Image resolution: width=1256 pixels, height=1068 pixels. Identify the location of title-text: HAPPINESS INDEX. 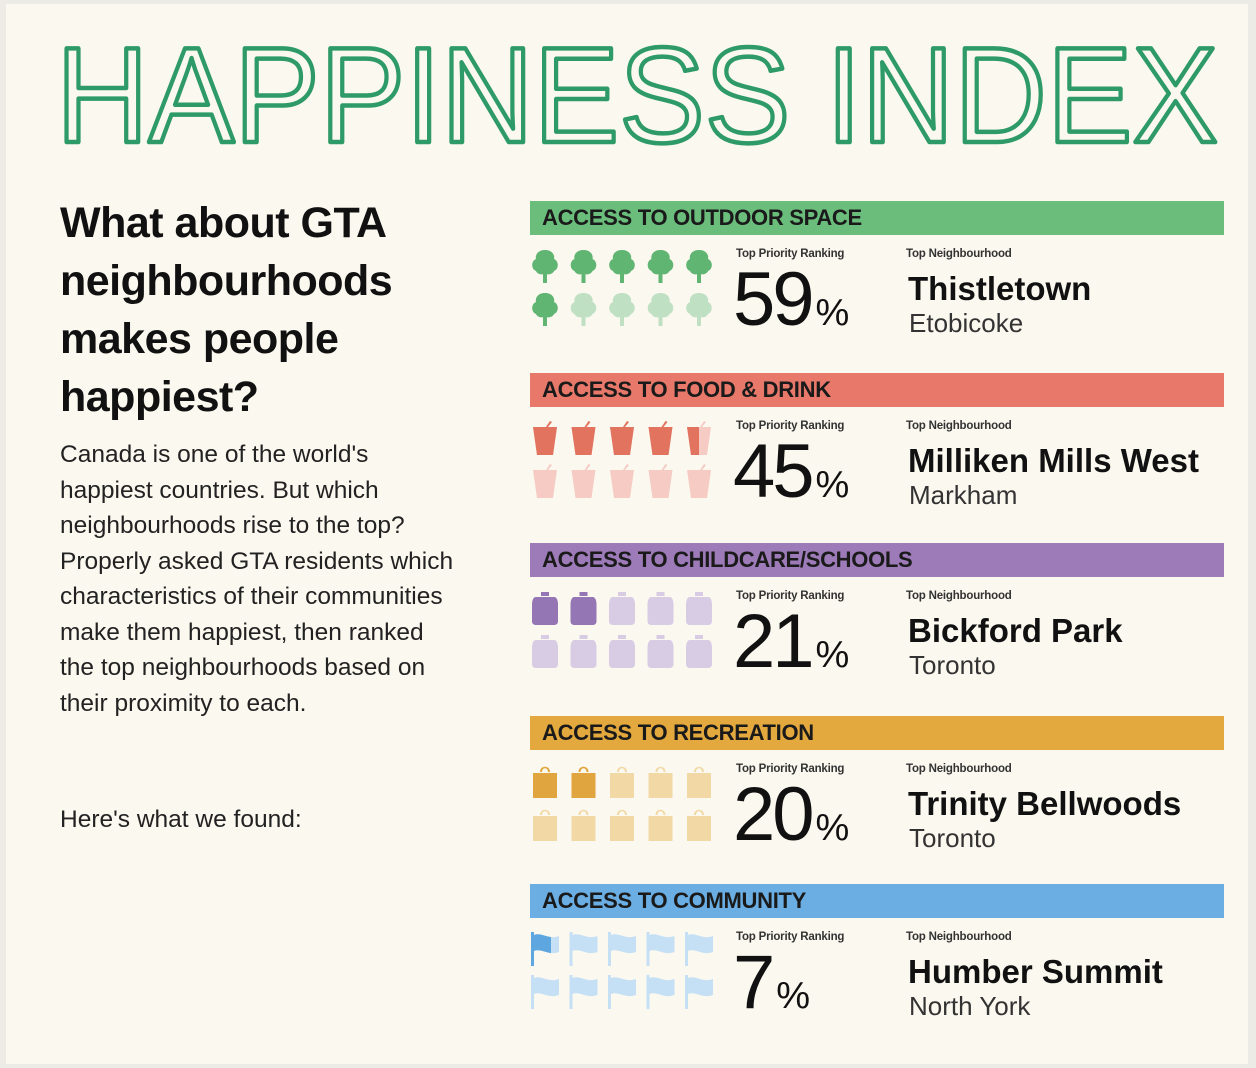
(637, 94).